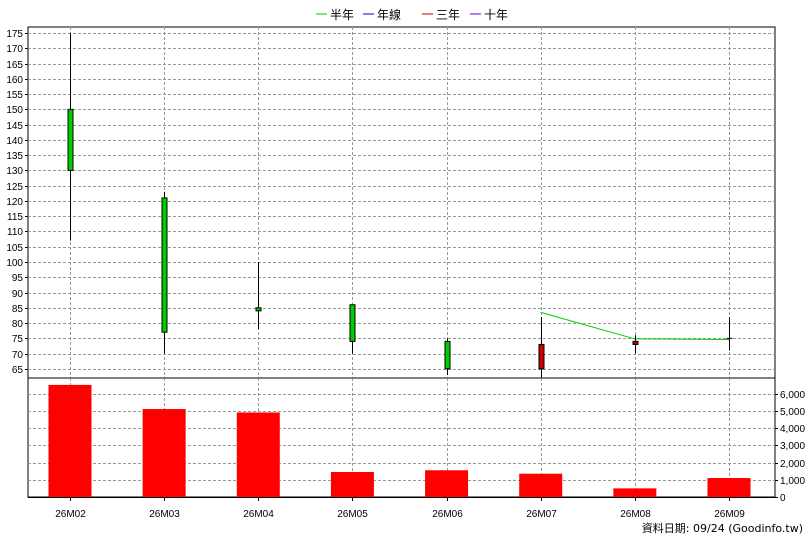 Image resolution: width=808 pixels, height=540 pixels. I want to click on price-tick-label: 90, so click(18, 294).